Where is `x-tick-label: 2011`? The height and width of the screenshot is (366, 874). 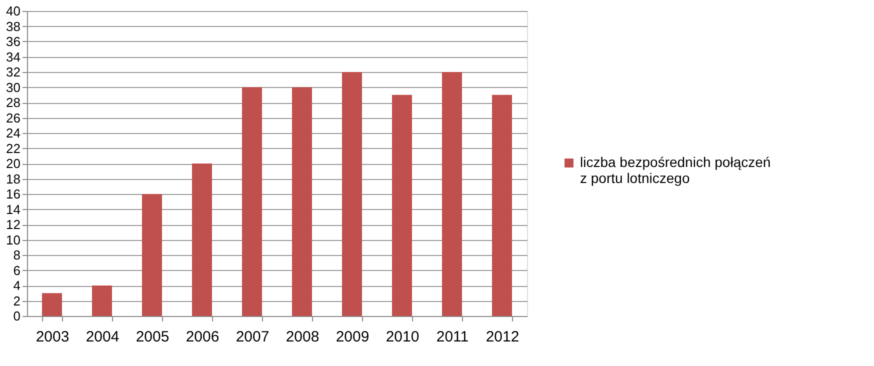
x-tick-label: 2011 is located at coordinates (452, 337).